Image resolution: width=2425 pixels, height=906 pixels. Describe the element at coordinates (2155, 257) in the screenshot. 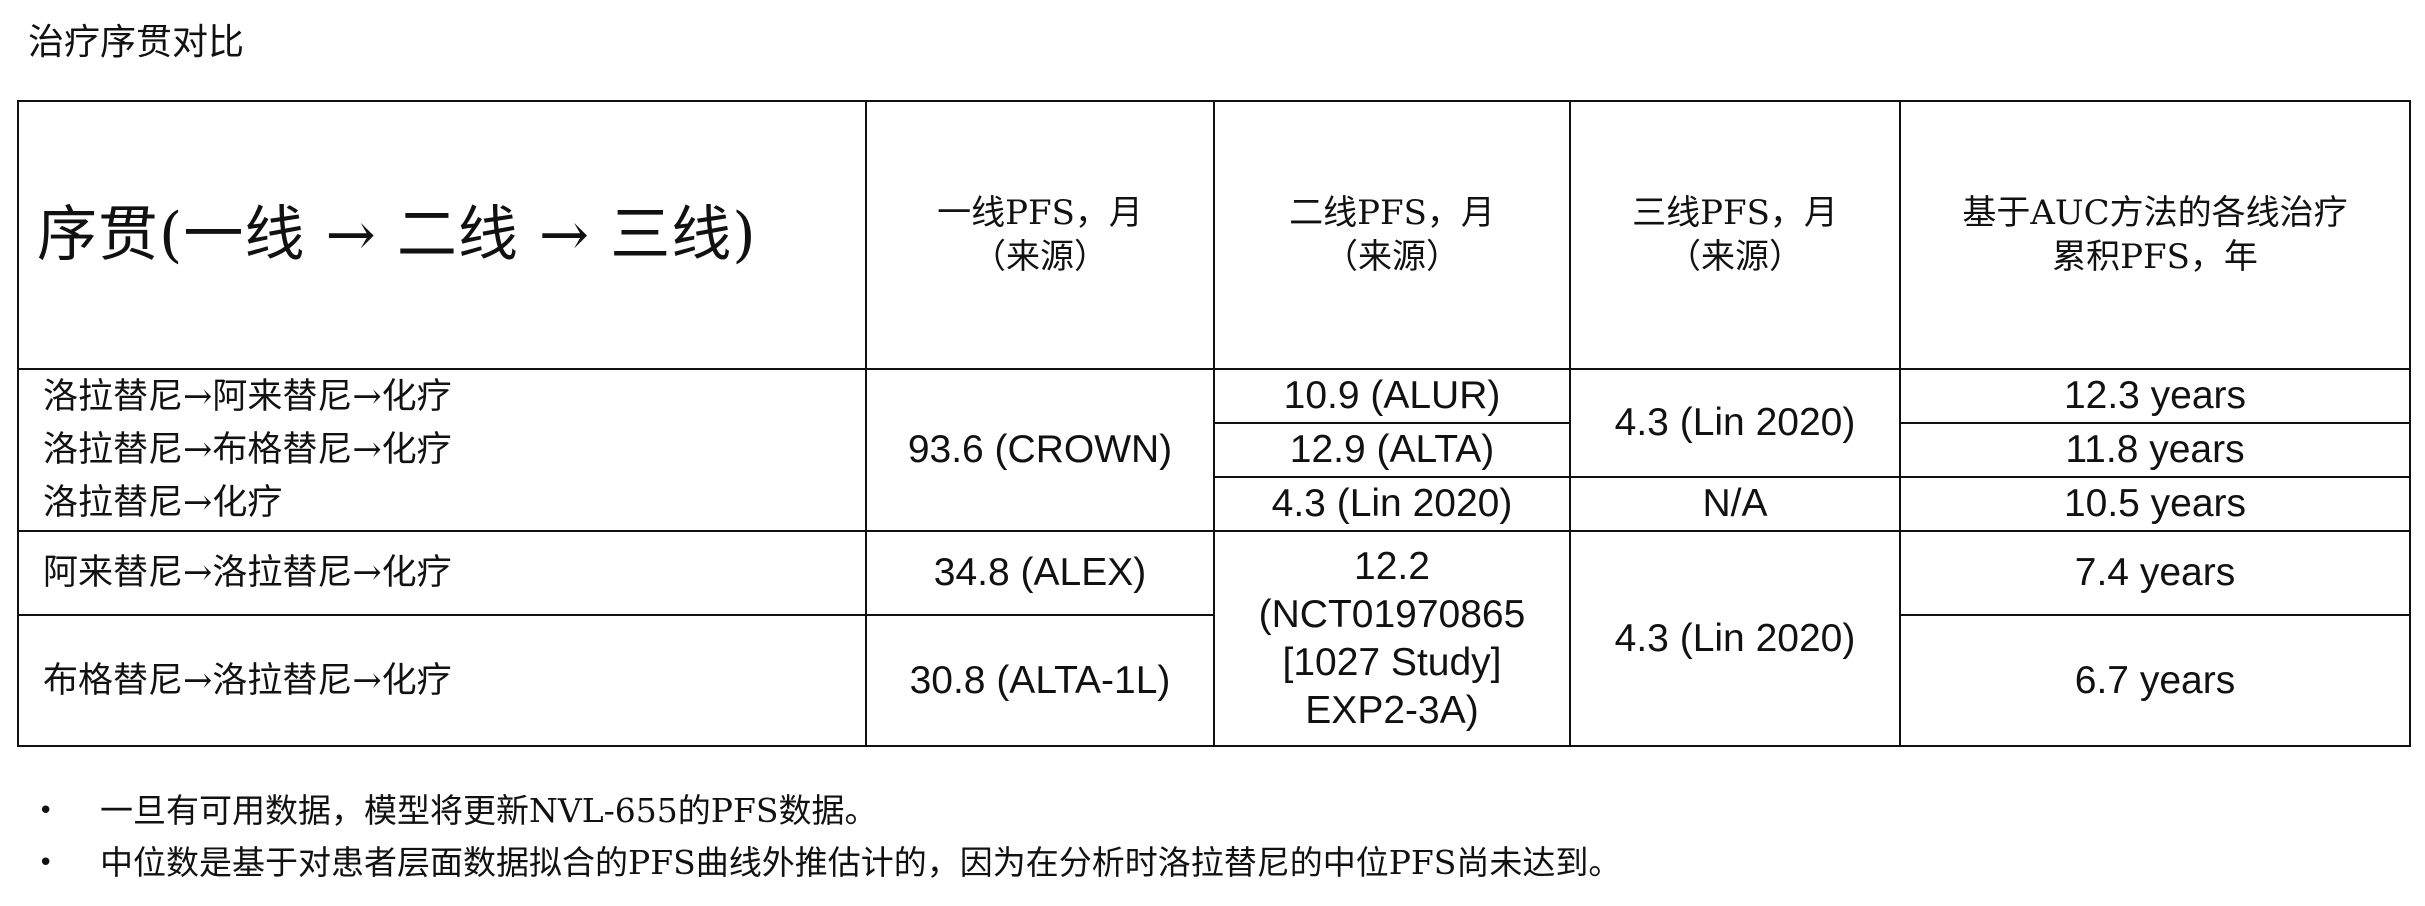

I see `header-cumulative-line2: 累积PFS，年` at that location.